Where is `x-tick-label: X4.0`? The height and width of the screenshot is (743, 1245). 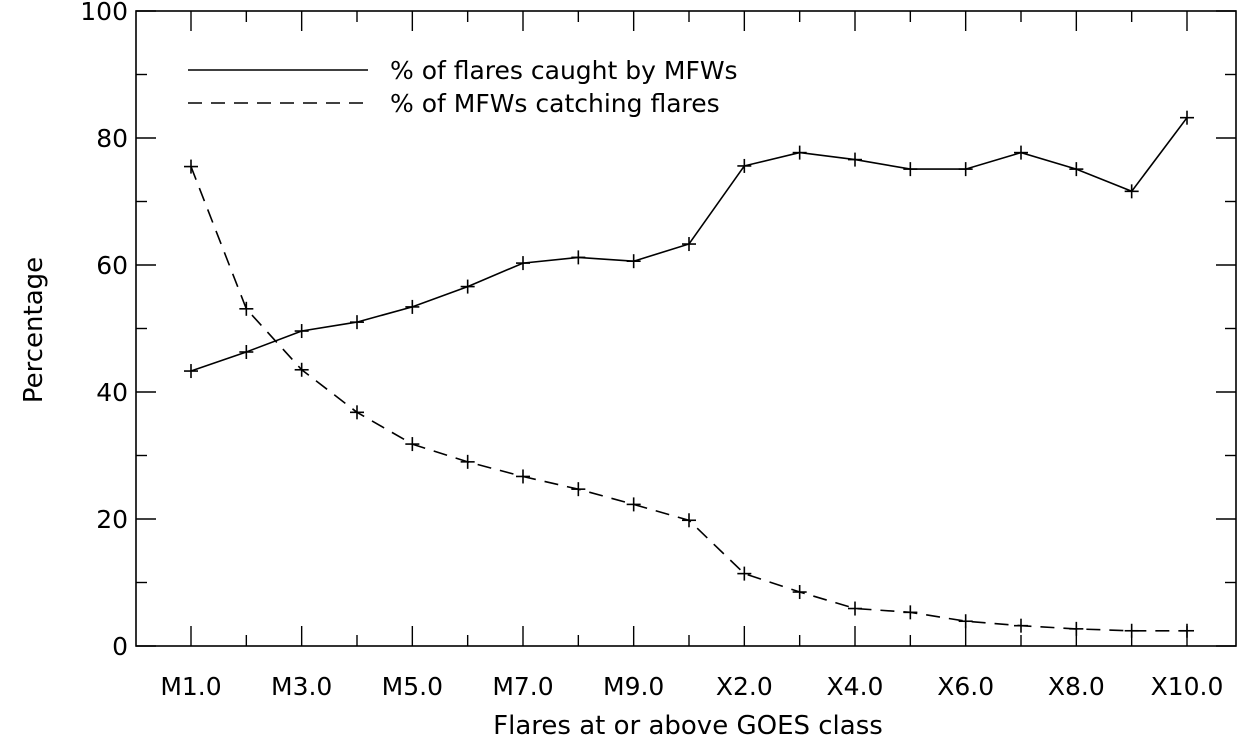
x-tick-label: X4.0 is located at coordinates (855, 686).